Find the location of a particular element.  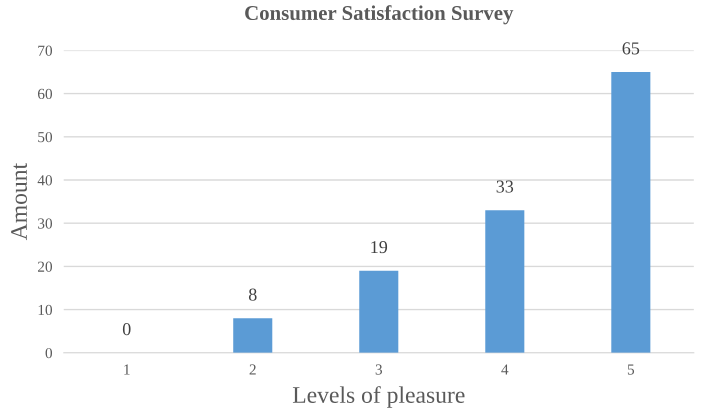

x-tick-label: 3 is located at coordinates (379, 369).